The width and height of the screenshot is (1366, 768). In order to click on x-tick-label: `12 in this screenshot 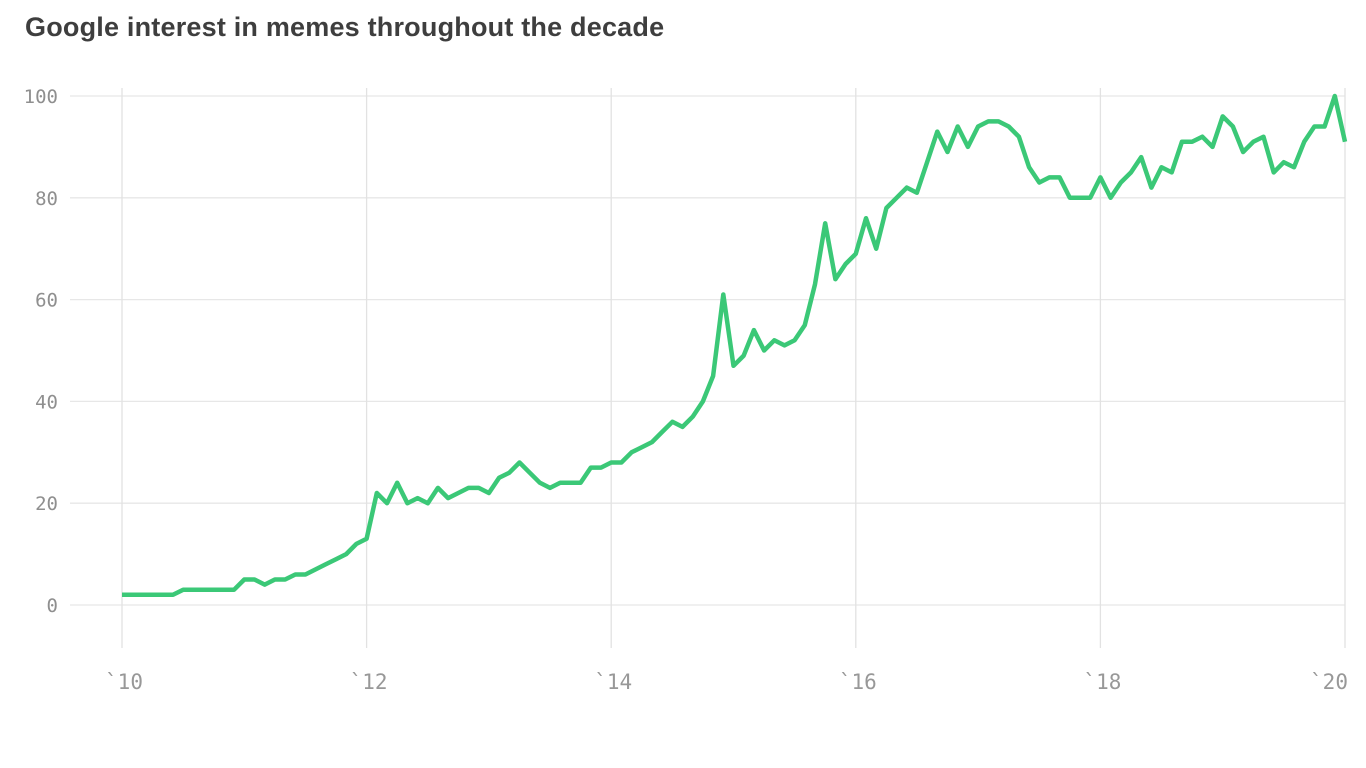, I will do `click(369, 682)`.